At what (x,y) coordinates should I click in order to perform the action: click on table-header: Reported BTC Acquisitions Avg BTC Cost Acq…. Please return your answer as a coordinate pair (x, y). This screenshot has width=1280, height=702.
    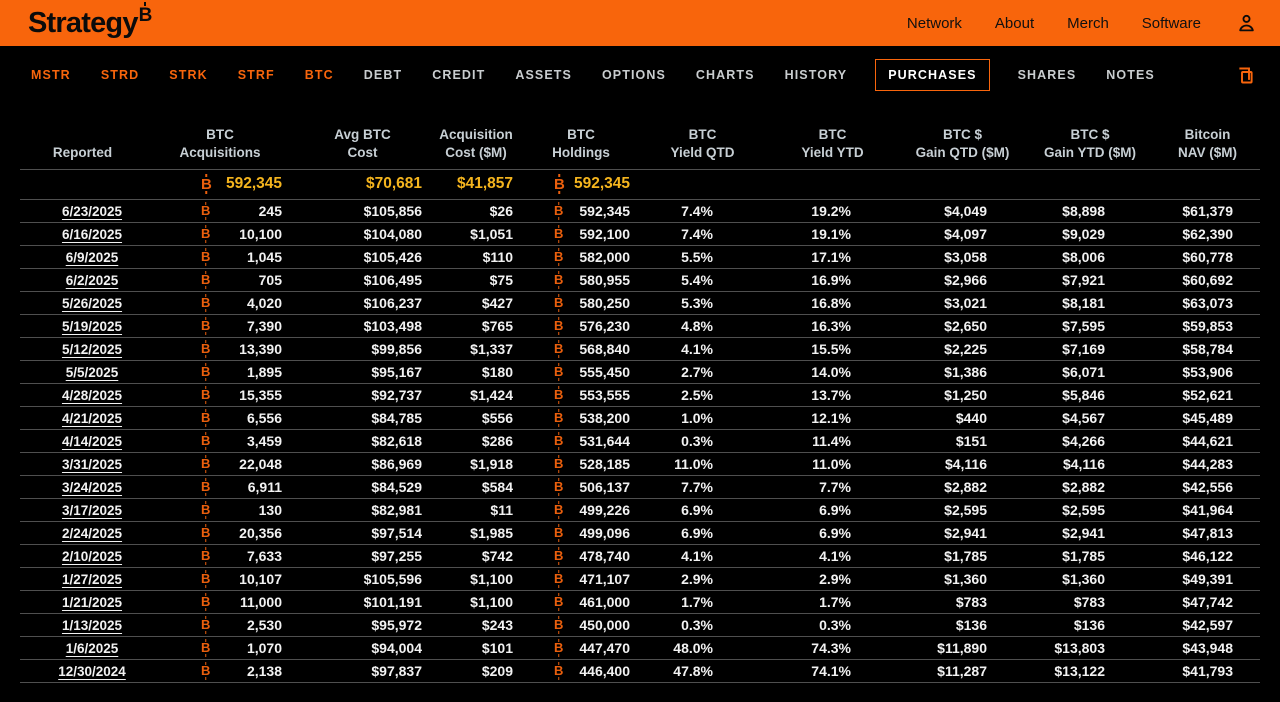
    Looking at the image, I should click on (640, 148).